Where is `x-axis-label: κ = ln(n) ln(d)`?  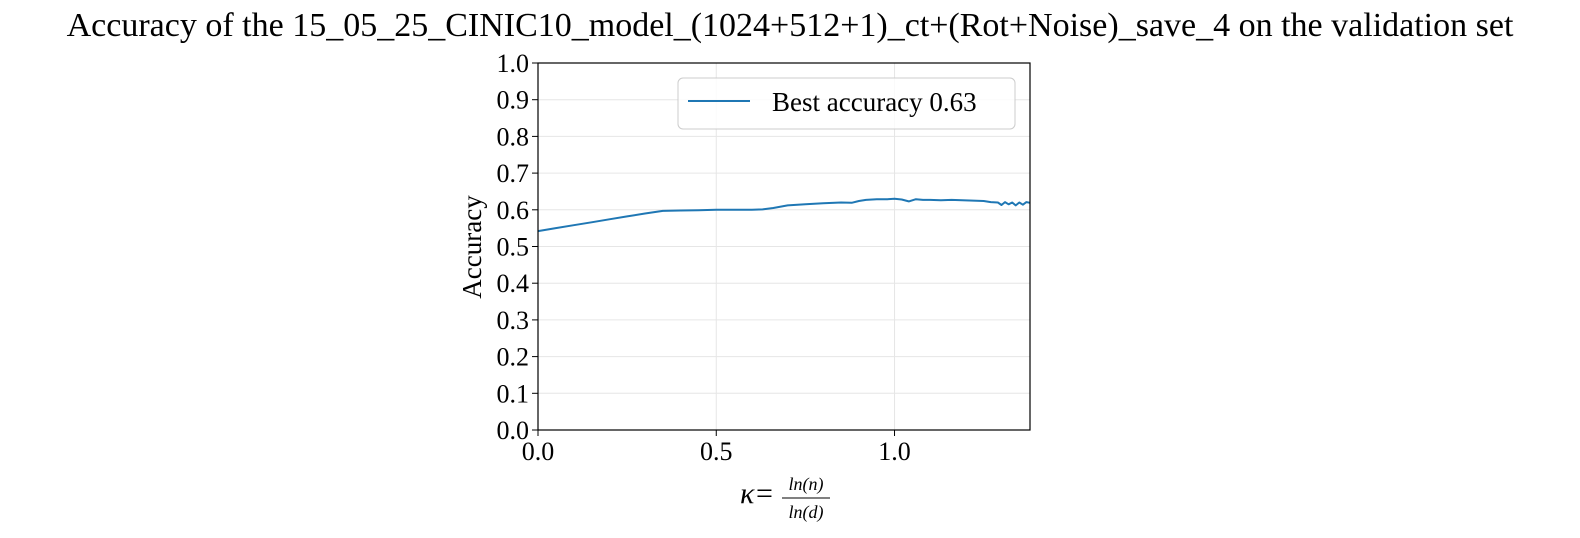 x-axis-label: κ = ln(n) ln(d) is located at coordinates (785, 498).